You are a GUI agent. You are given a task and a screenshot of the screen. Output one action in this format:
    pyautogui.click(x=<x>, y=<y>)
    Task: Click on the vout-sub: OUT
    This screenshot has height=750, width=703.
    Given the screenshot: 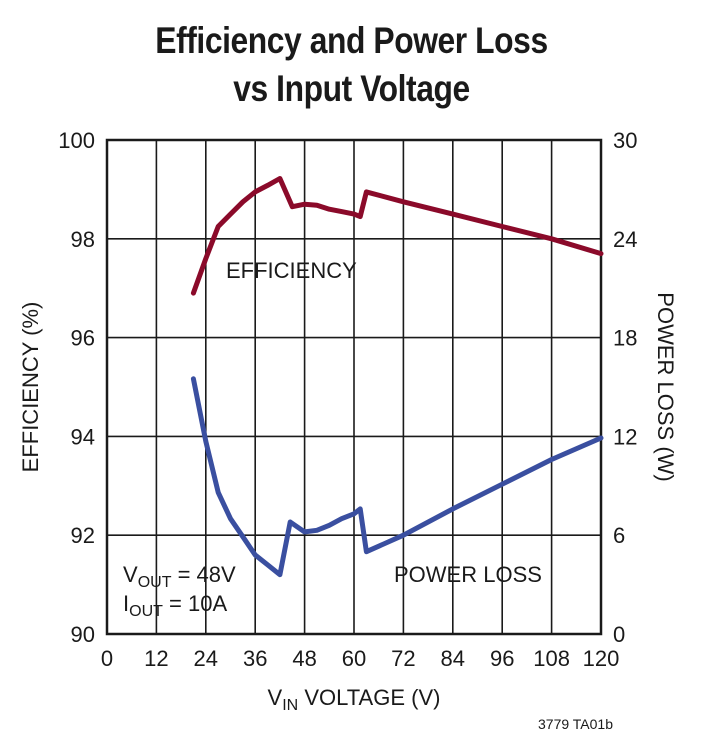 What is the action you would take?
    pyautogui.click(x=155, y=582)
    